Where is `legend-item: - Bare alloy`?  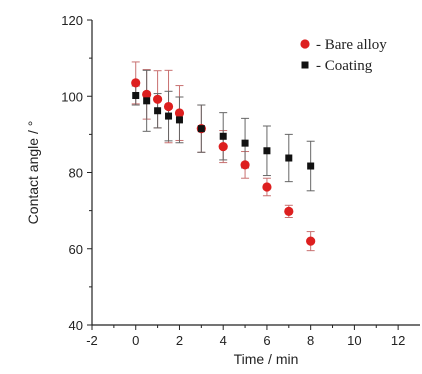
legend-item: - Bare alloy is located at coordinates (343, 45).